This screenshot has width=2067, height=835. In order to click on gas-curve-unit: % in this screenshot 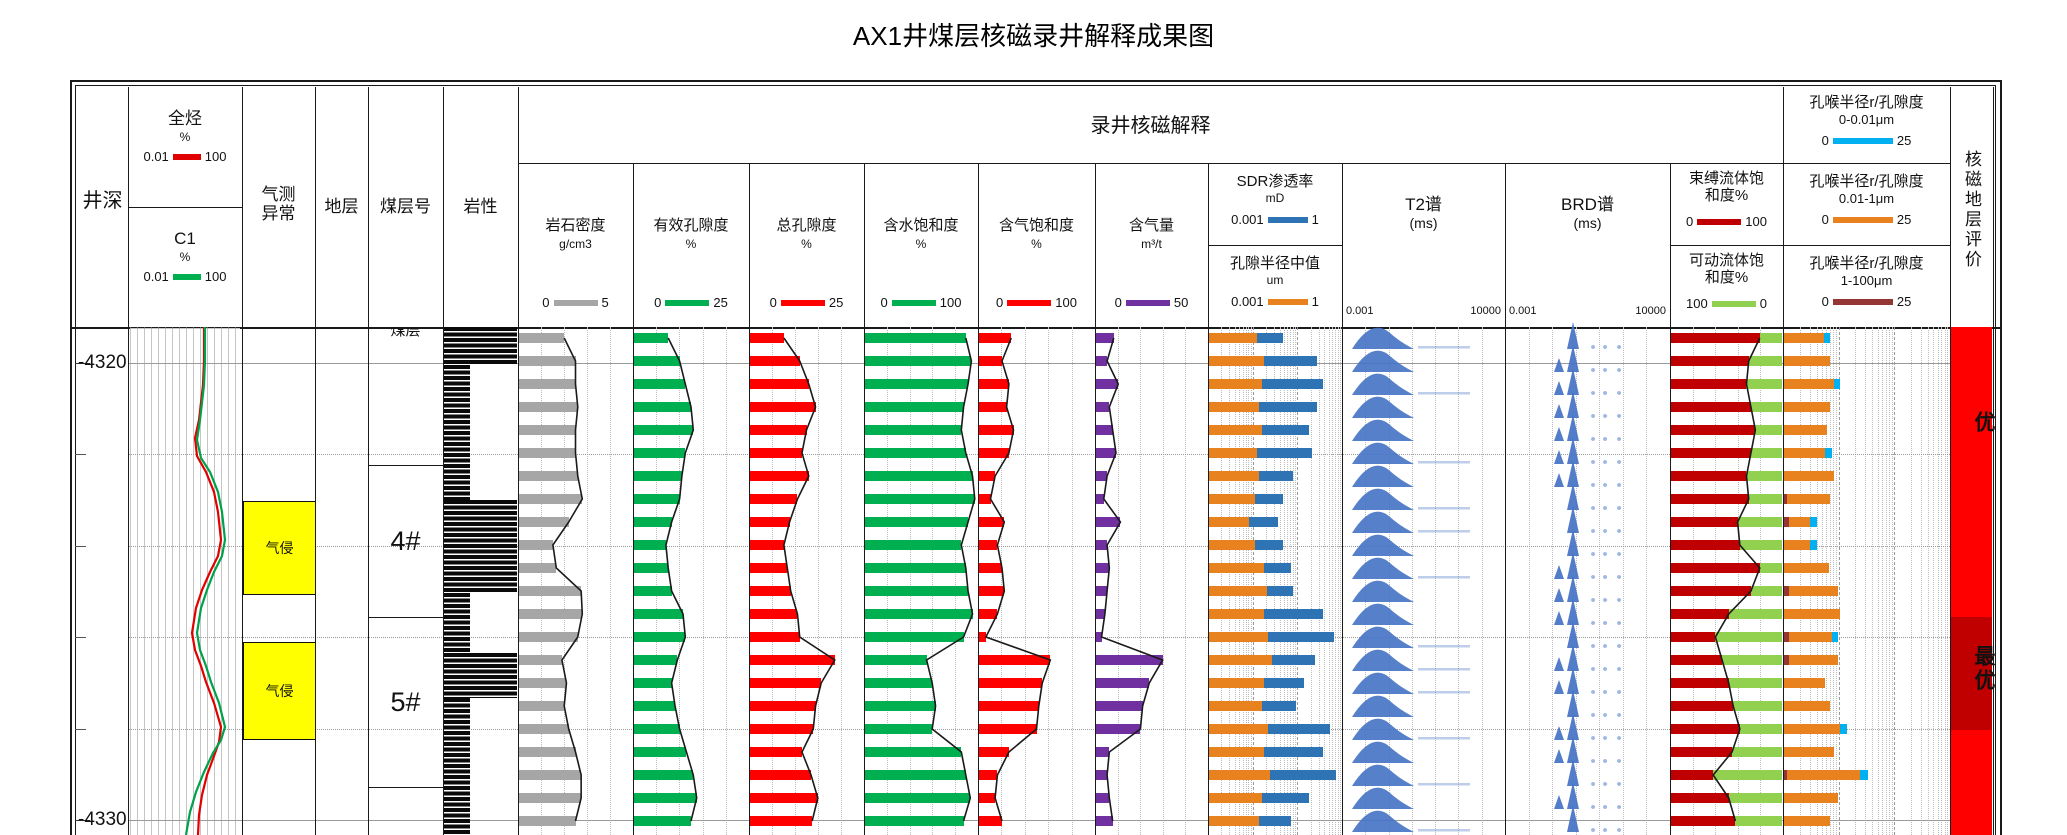, I will do `click(185, 257)`.